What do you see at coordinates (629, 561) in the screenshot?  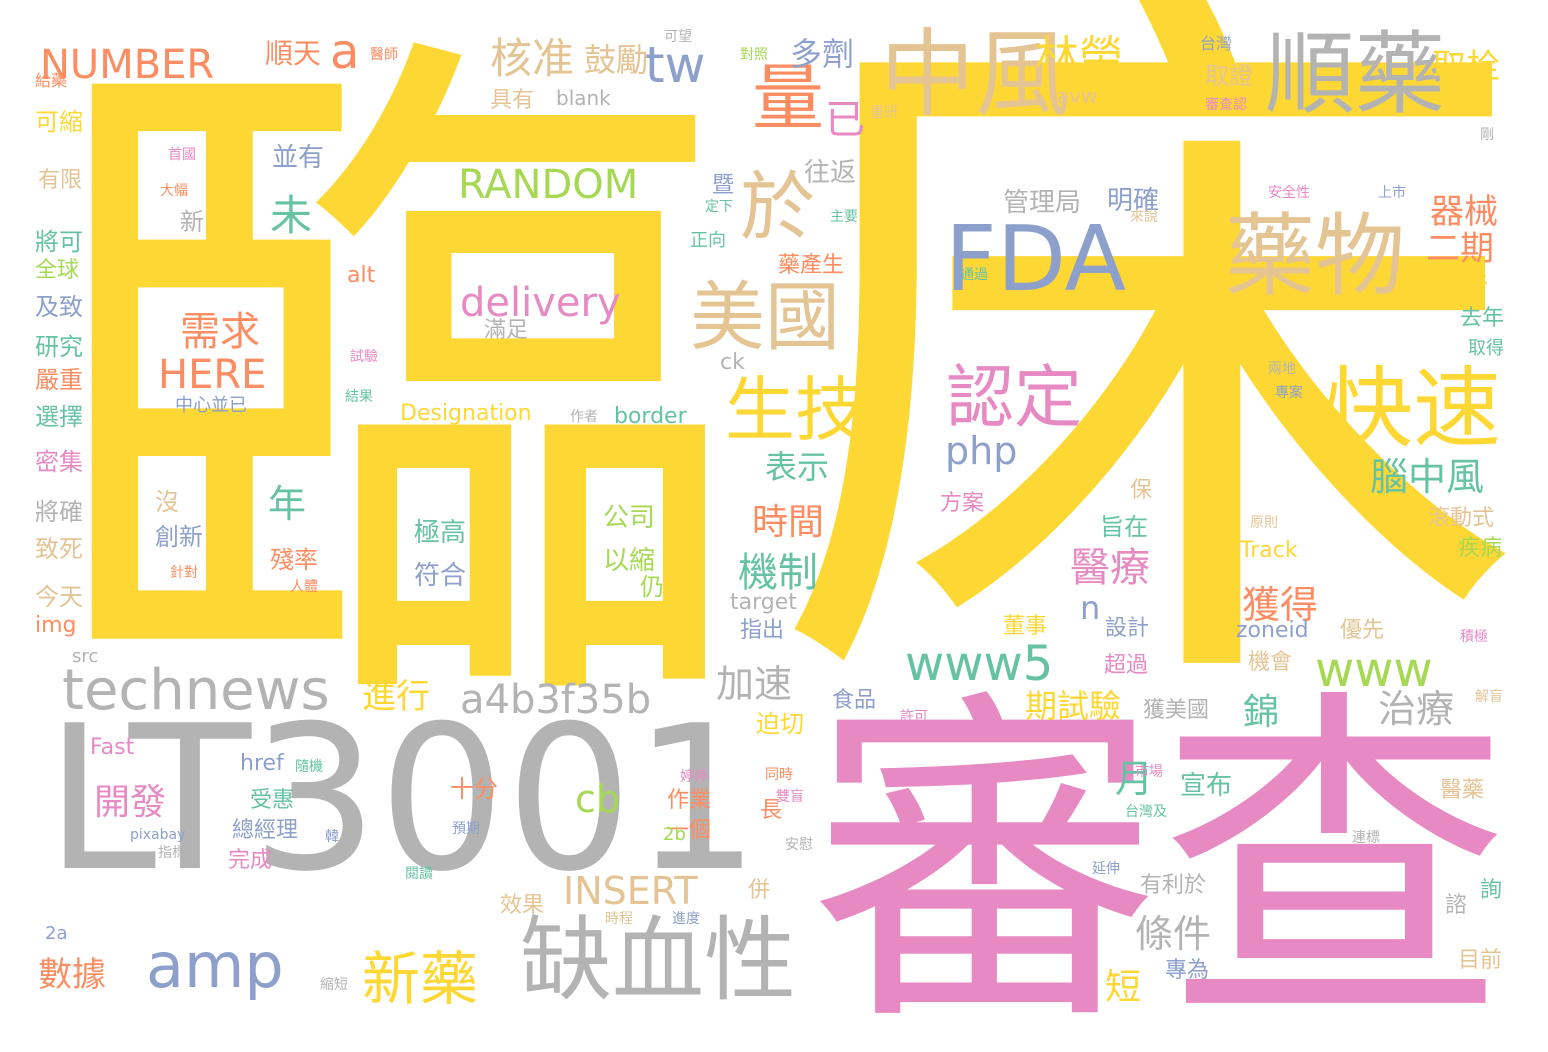 I see `cloud-word: 以縮` at bounding box center [629, 561].